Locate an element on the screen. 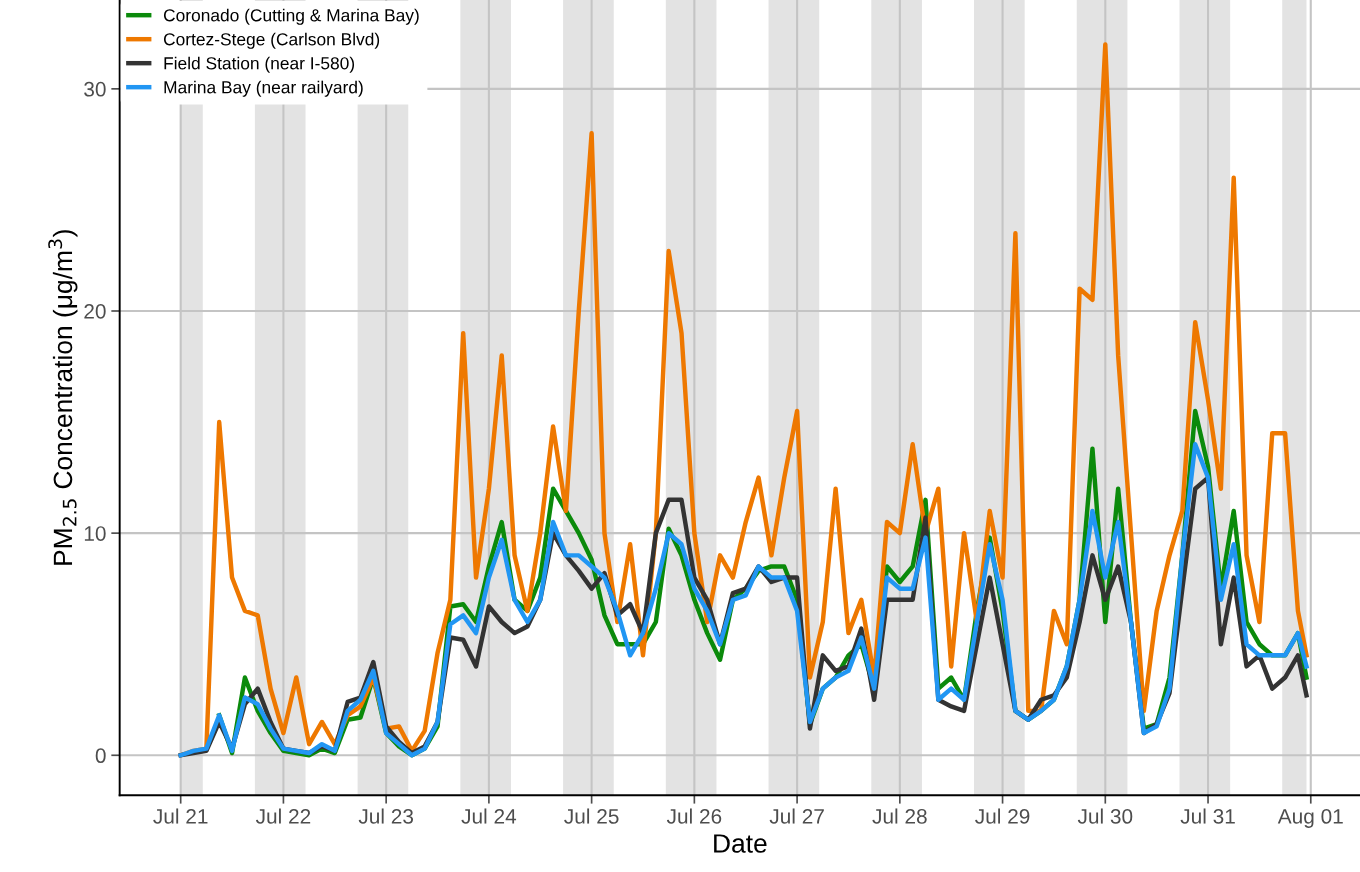 The height and width of the screenshot is (872, 1360). x-tick-label: Jul 31 is located at coordinates (1207, 816).